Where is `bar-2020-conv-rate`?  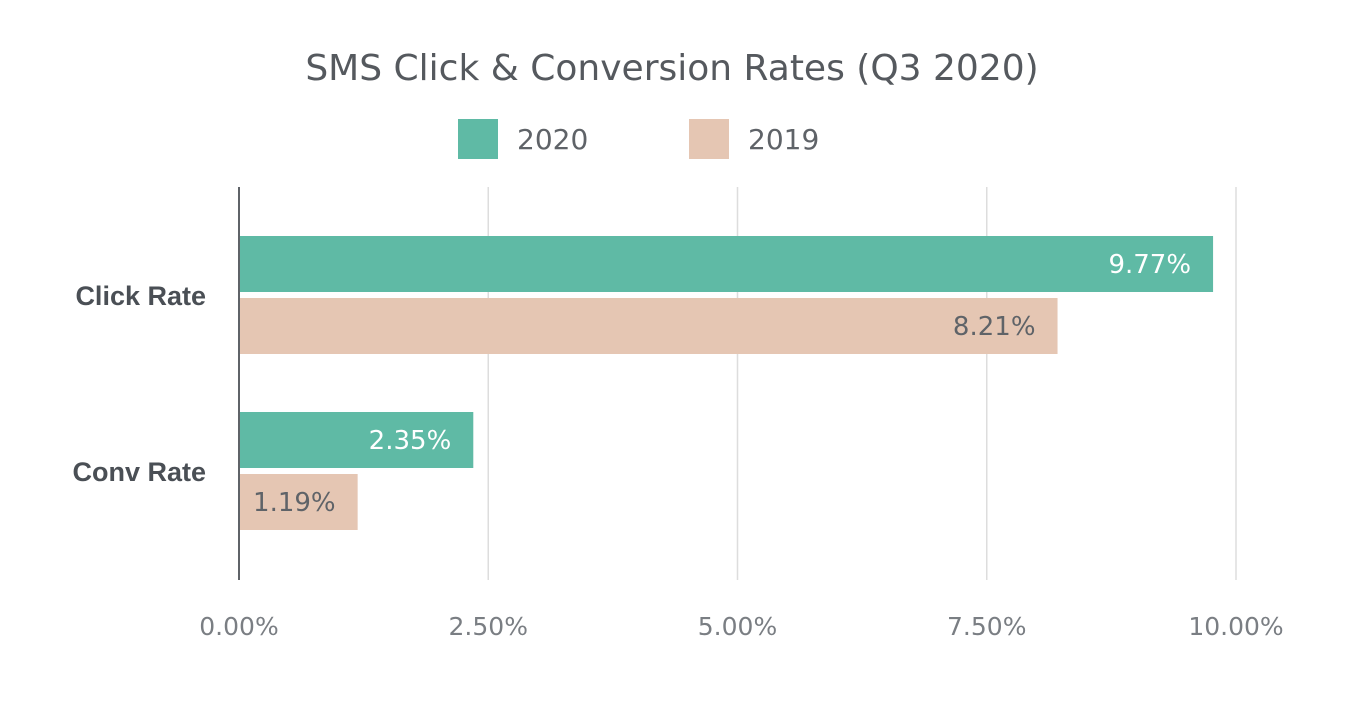 bar-2020-conv-rate is located at coordinates (356, 440).